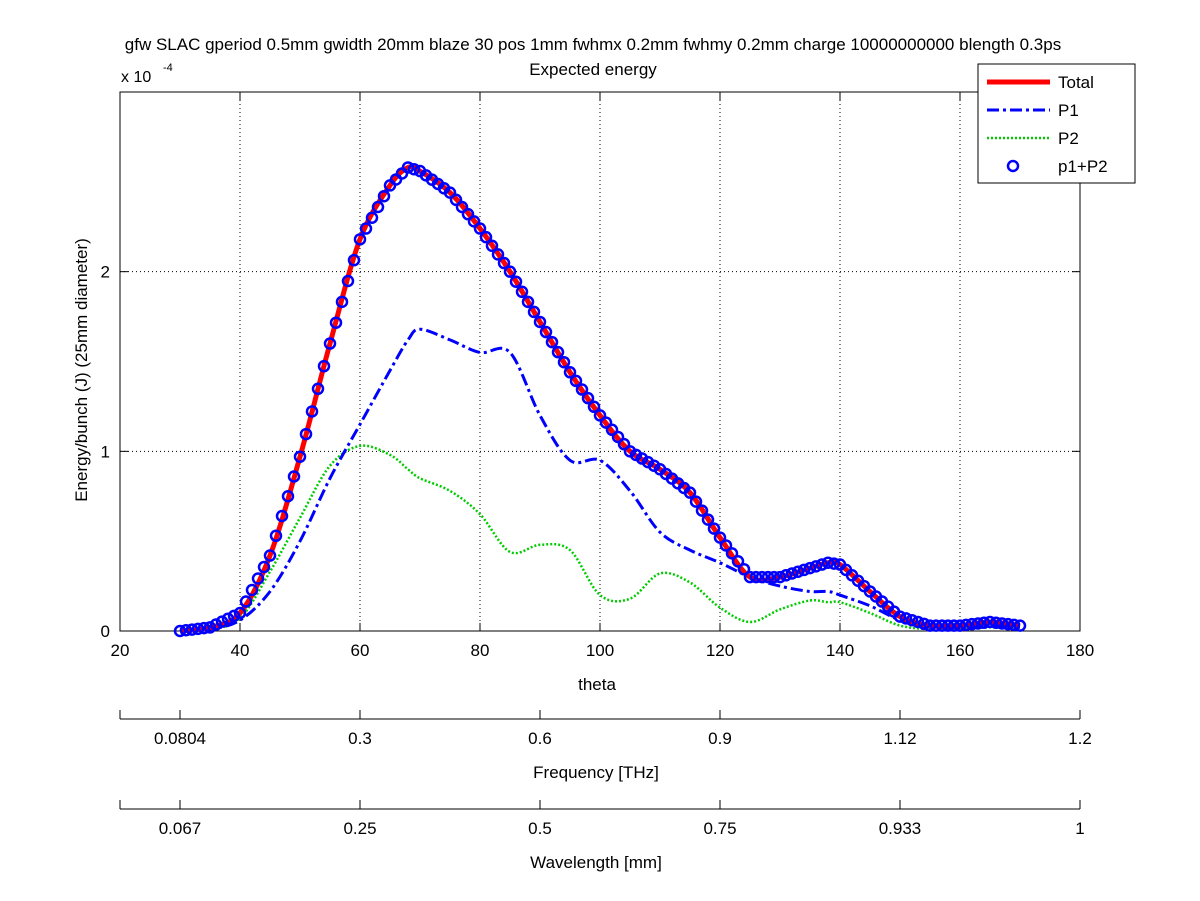 Image resolution: width=1200 pixels, height=901 pixels. I want to click on frequency-axis-label: Frequency [THz], so click(596, 772).